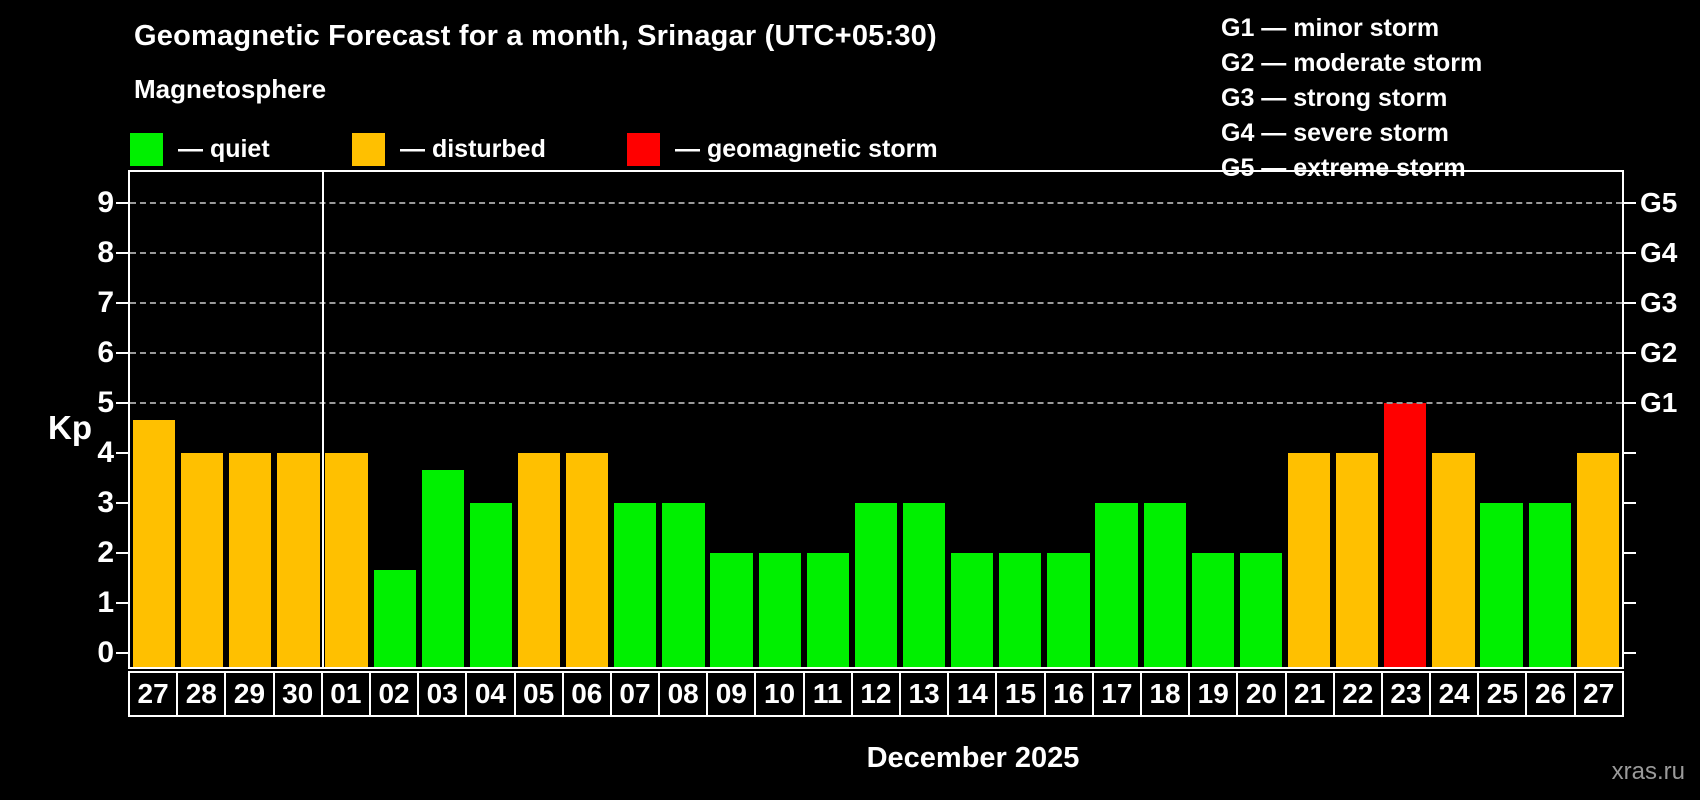 This screenshot has height=800, width=1700. Describe the element at coordinates (70, 427) in the screenshot. I see `y-axis-title: Kp` at that location.